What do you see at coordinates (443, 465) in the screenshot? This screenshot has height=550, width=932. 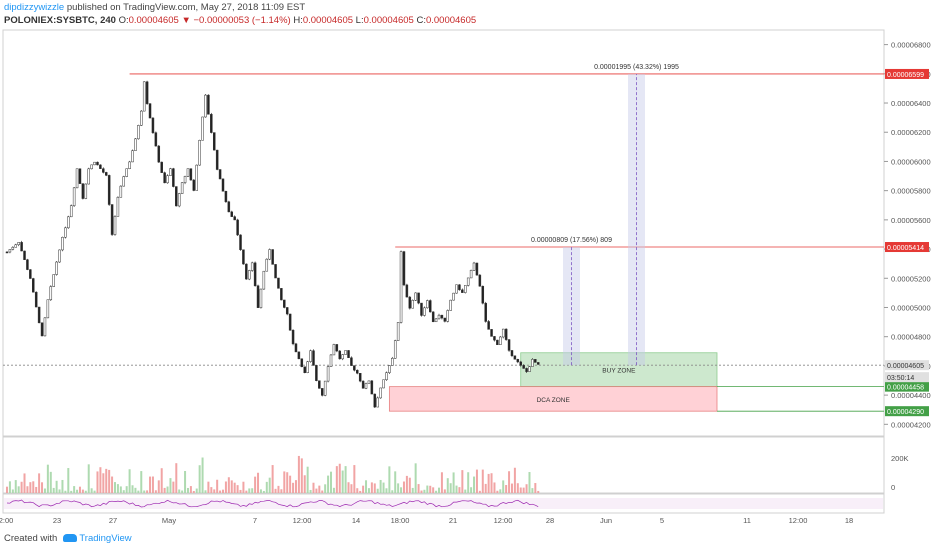 I see `volume-pane-frame` at bounding box center [443, 465].